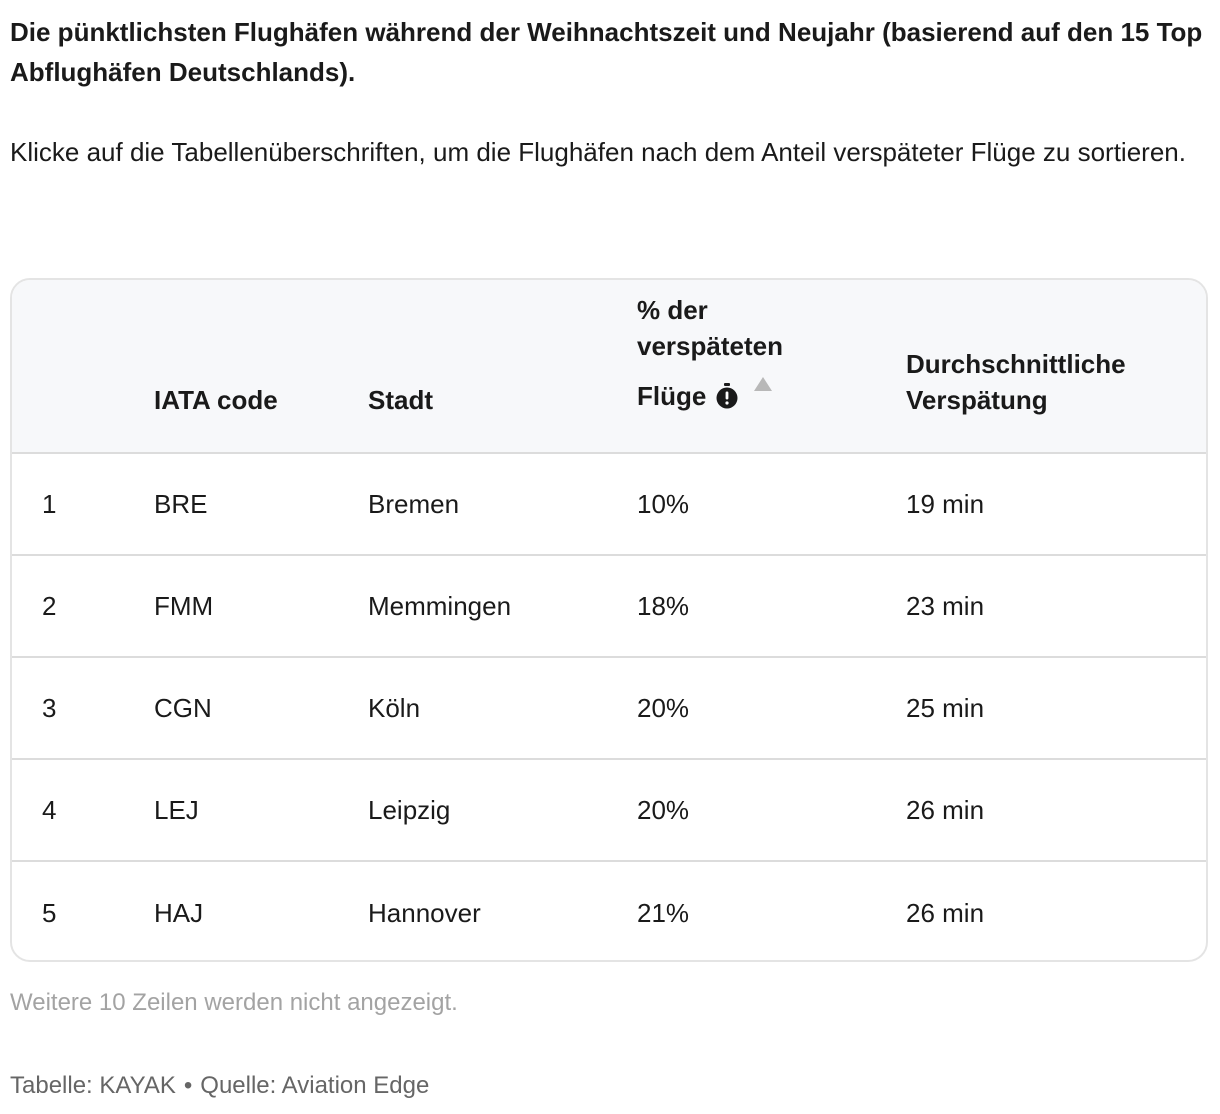 The height and width of the screenshot is (1114, 1220). Describe the element at coordinates (771, 605) in the screenshot. I see `cell-late-pct: 18%` at that location.